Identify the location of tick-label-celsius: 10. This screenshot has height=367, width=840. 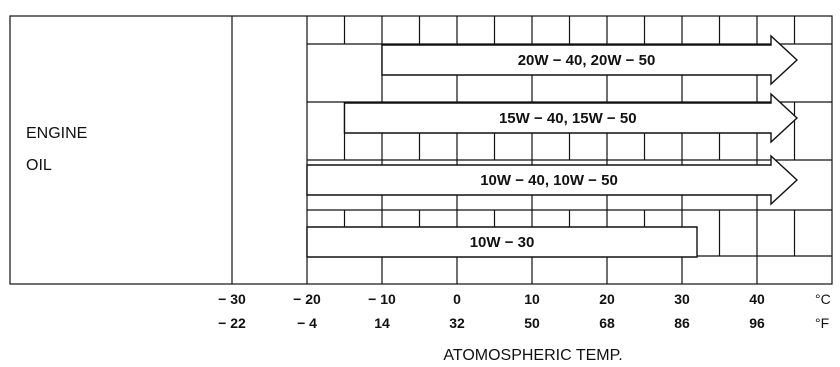
(532, 299).